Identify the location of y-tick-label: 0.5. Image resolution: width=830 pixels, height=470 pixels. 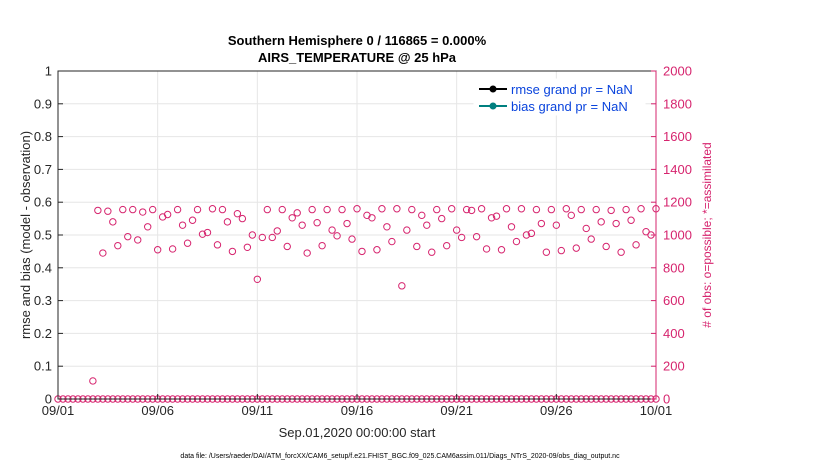
(43, 235).